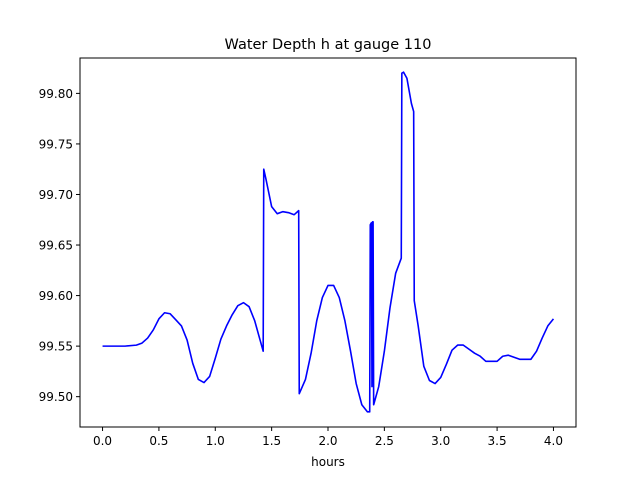 This screenshot has width=640, height=480. What do you see at coordinates (56, 195) in the screenshot?
I see `y-tick-label: 99.70` at bounding box center [56, 195].